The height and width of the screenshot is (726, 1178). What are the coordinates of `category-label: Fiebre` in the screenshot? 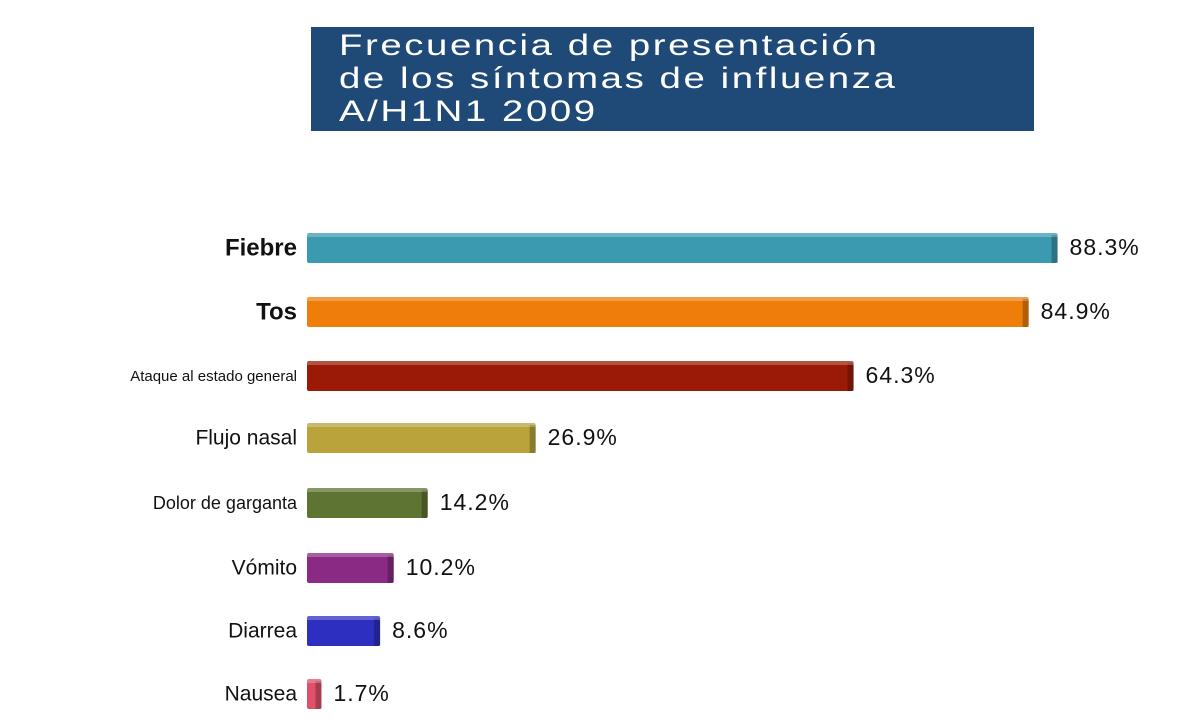 It's located at (261, 247).